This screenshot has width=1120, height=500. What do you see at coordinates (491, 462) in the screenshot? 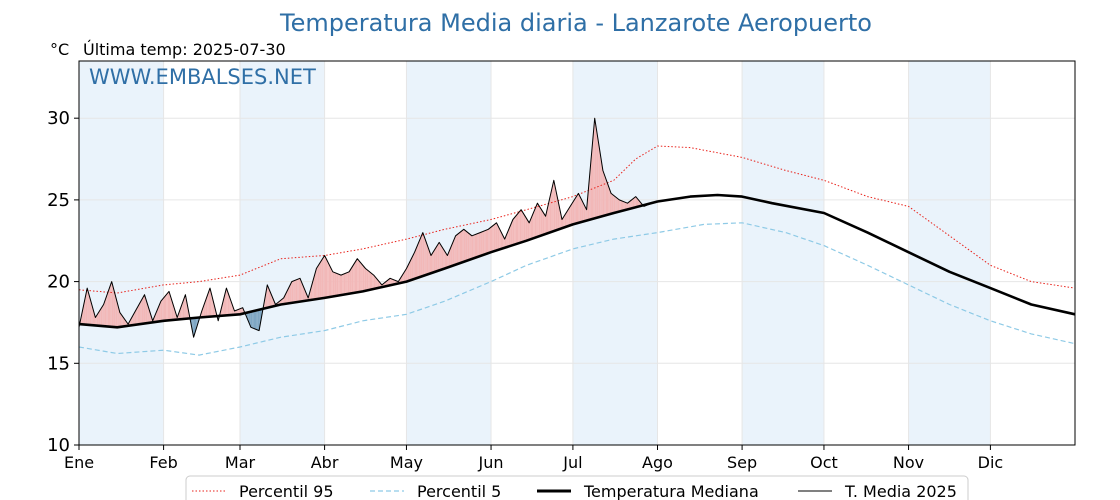
I see `x-tick-label-jun: Jun` at bounding box center [491, 462].